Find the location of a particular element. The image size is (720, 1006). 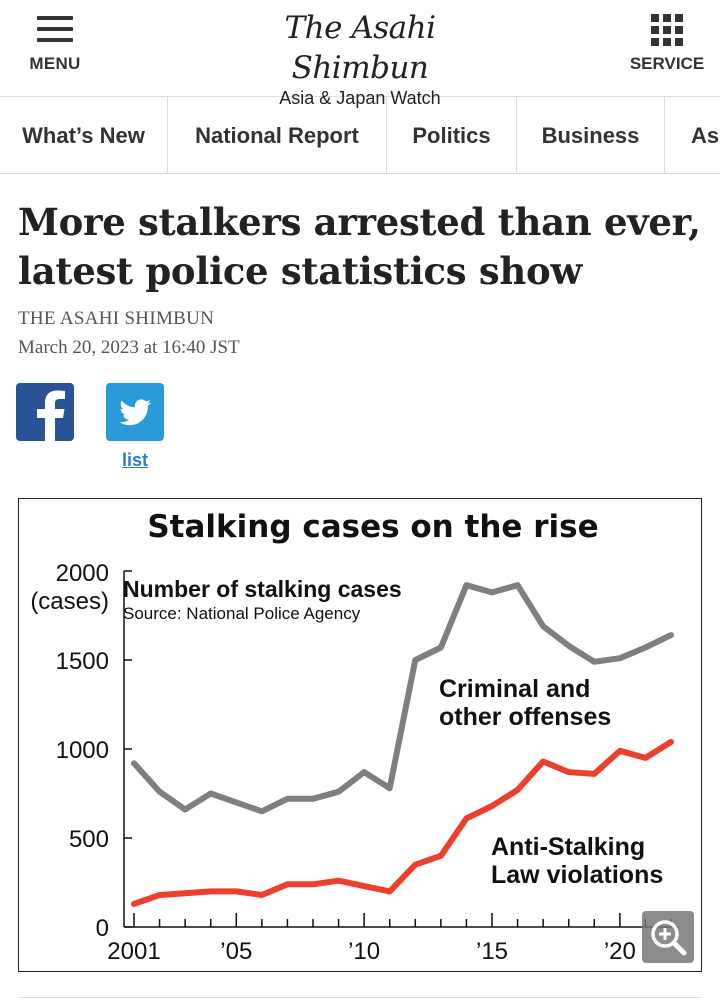

logo-text: The Asahi Shimbun is located at coordinates (360, 48).